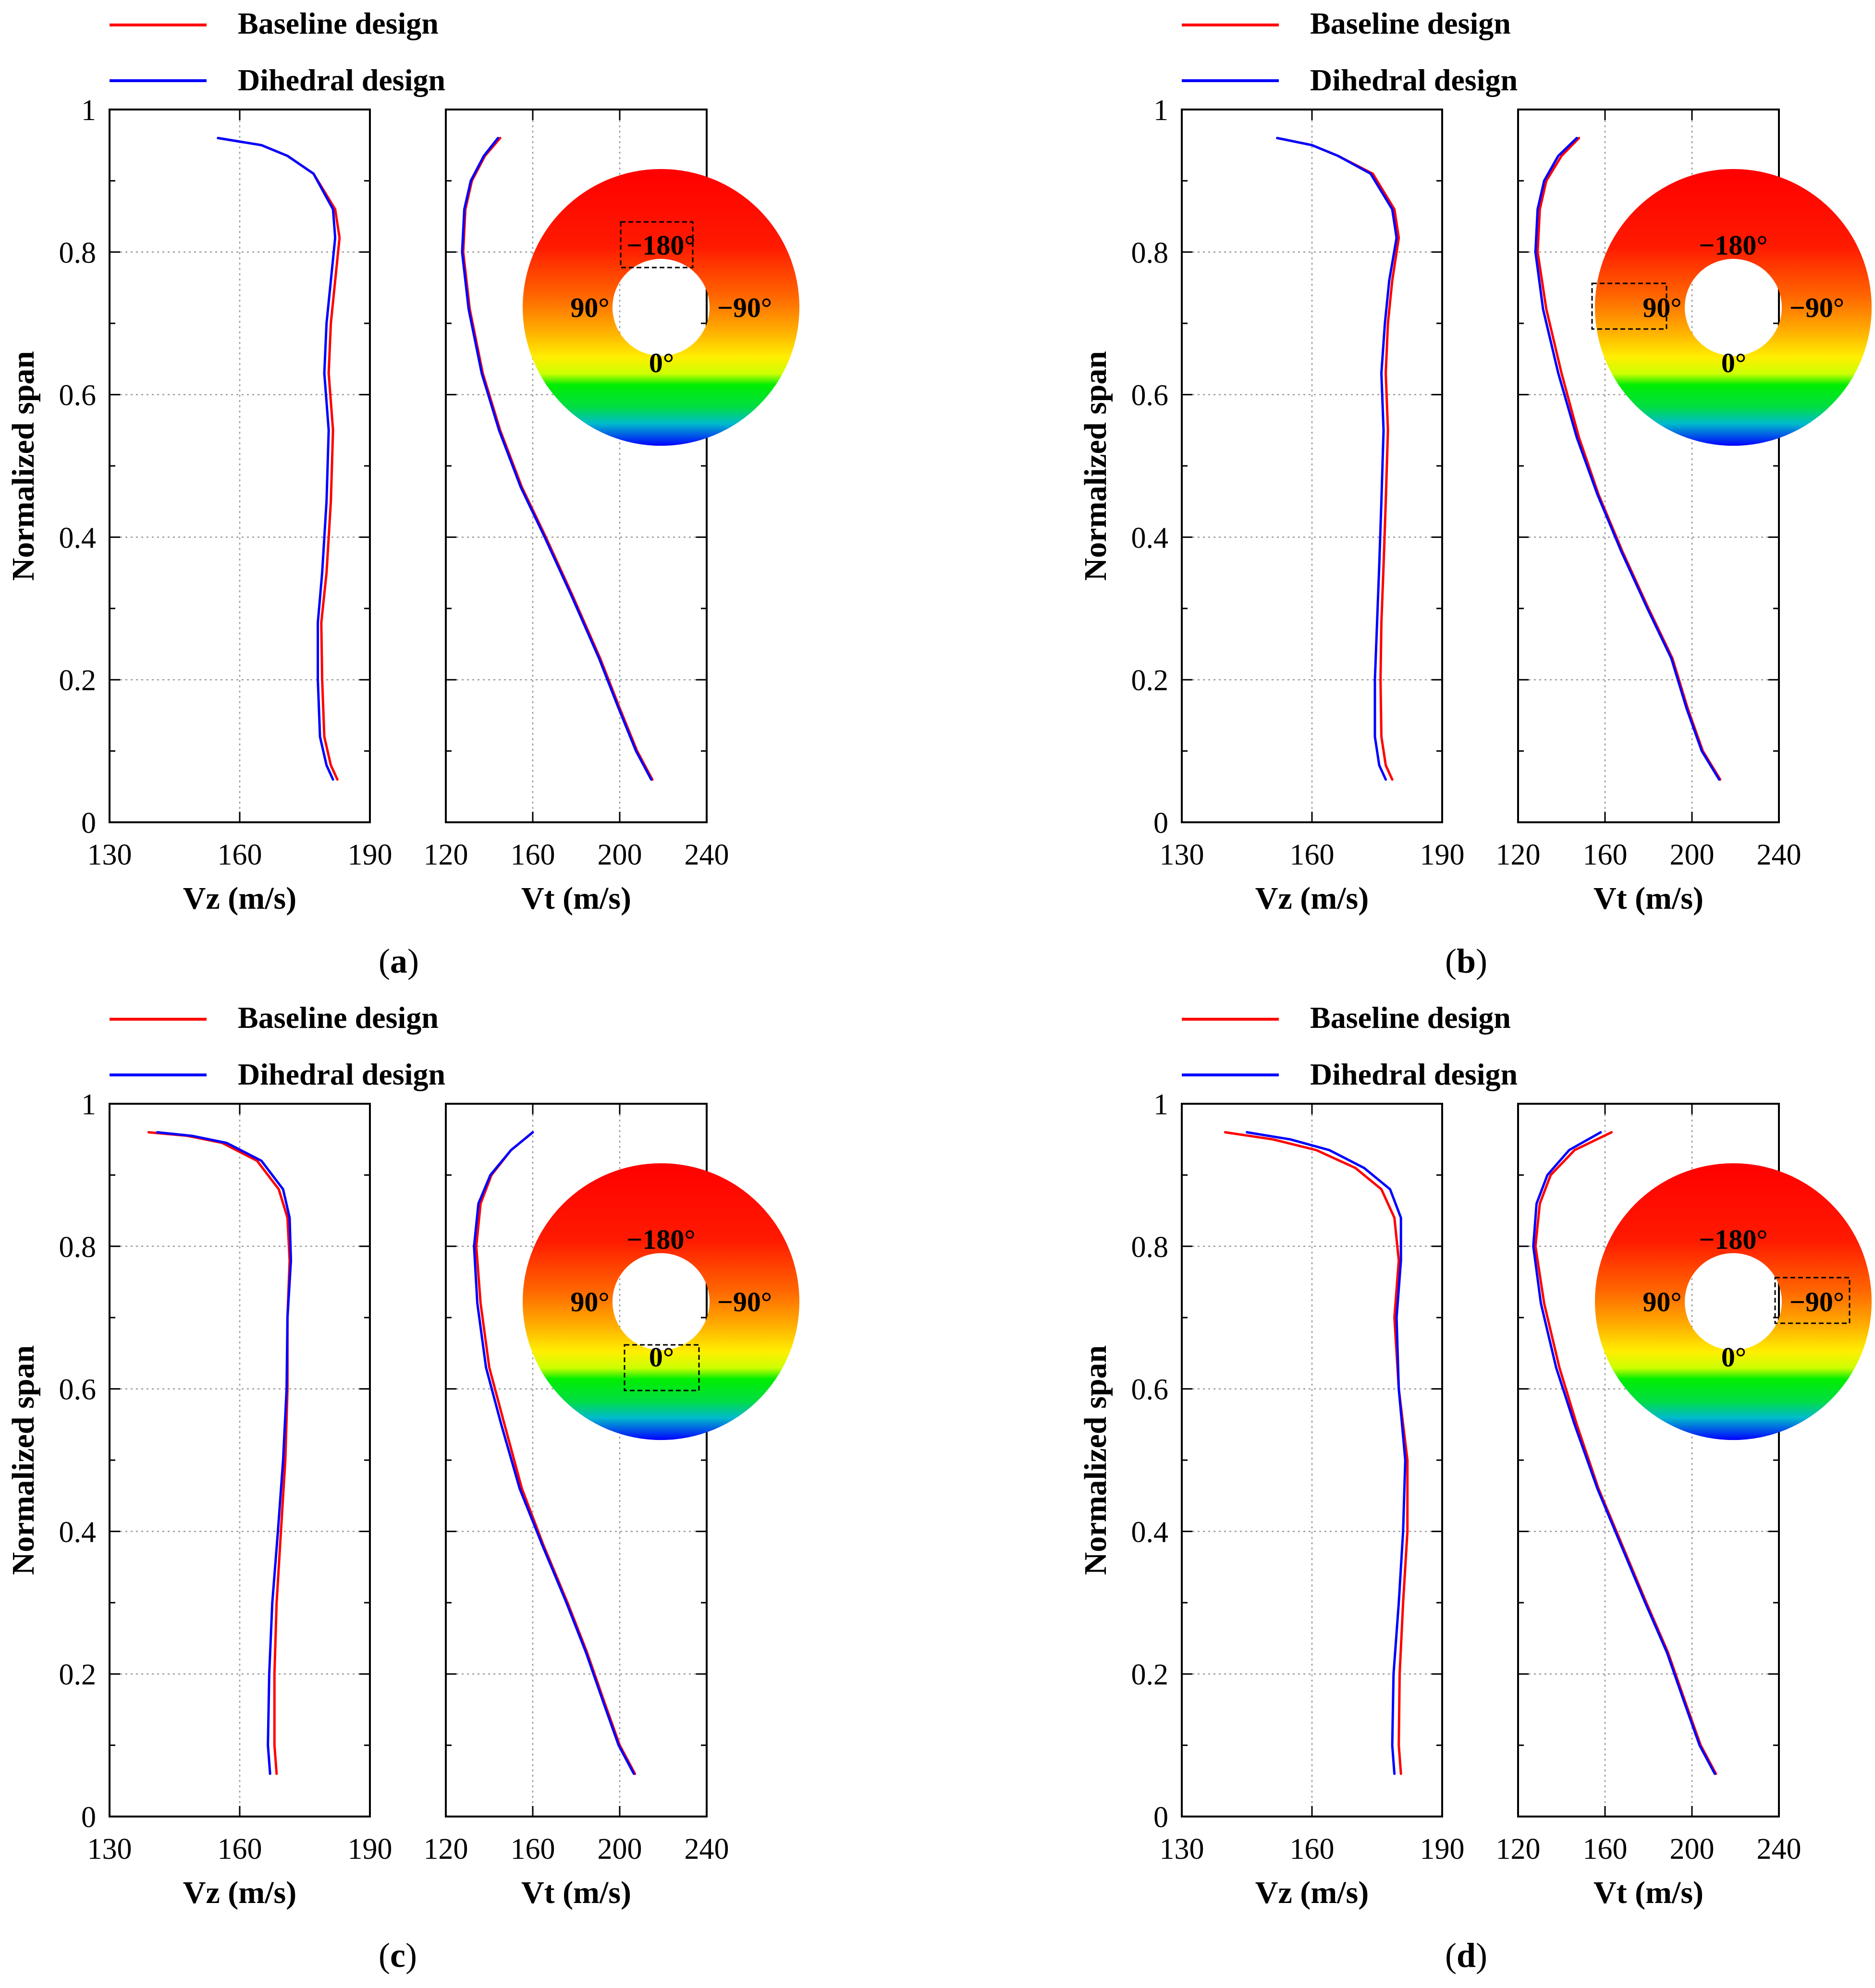  What do you see at coordinates (1466, 961) in the screenshot?
I see `panel-caption-b: (b)` at bounding box center [1466, 961].